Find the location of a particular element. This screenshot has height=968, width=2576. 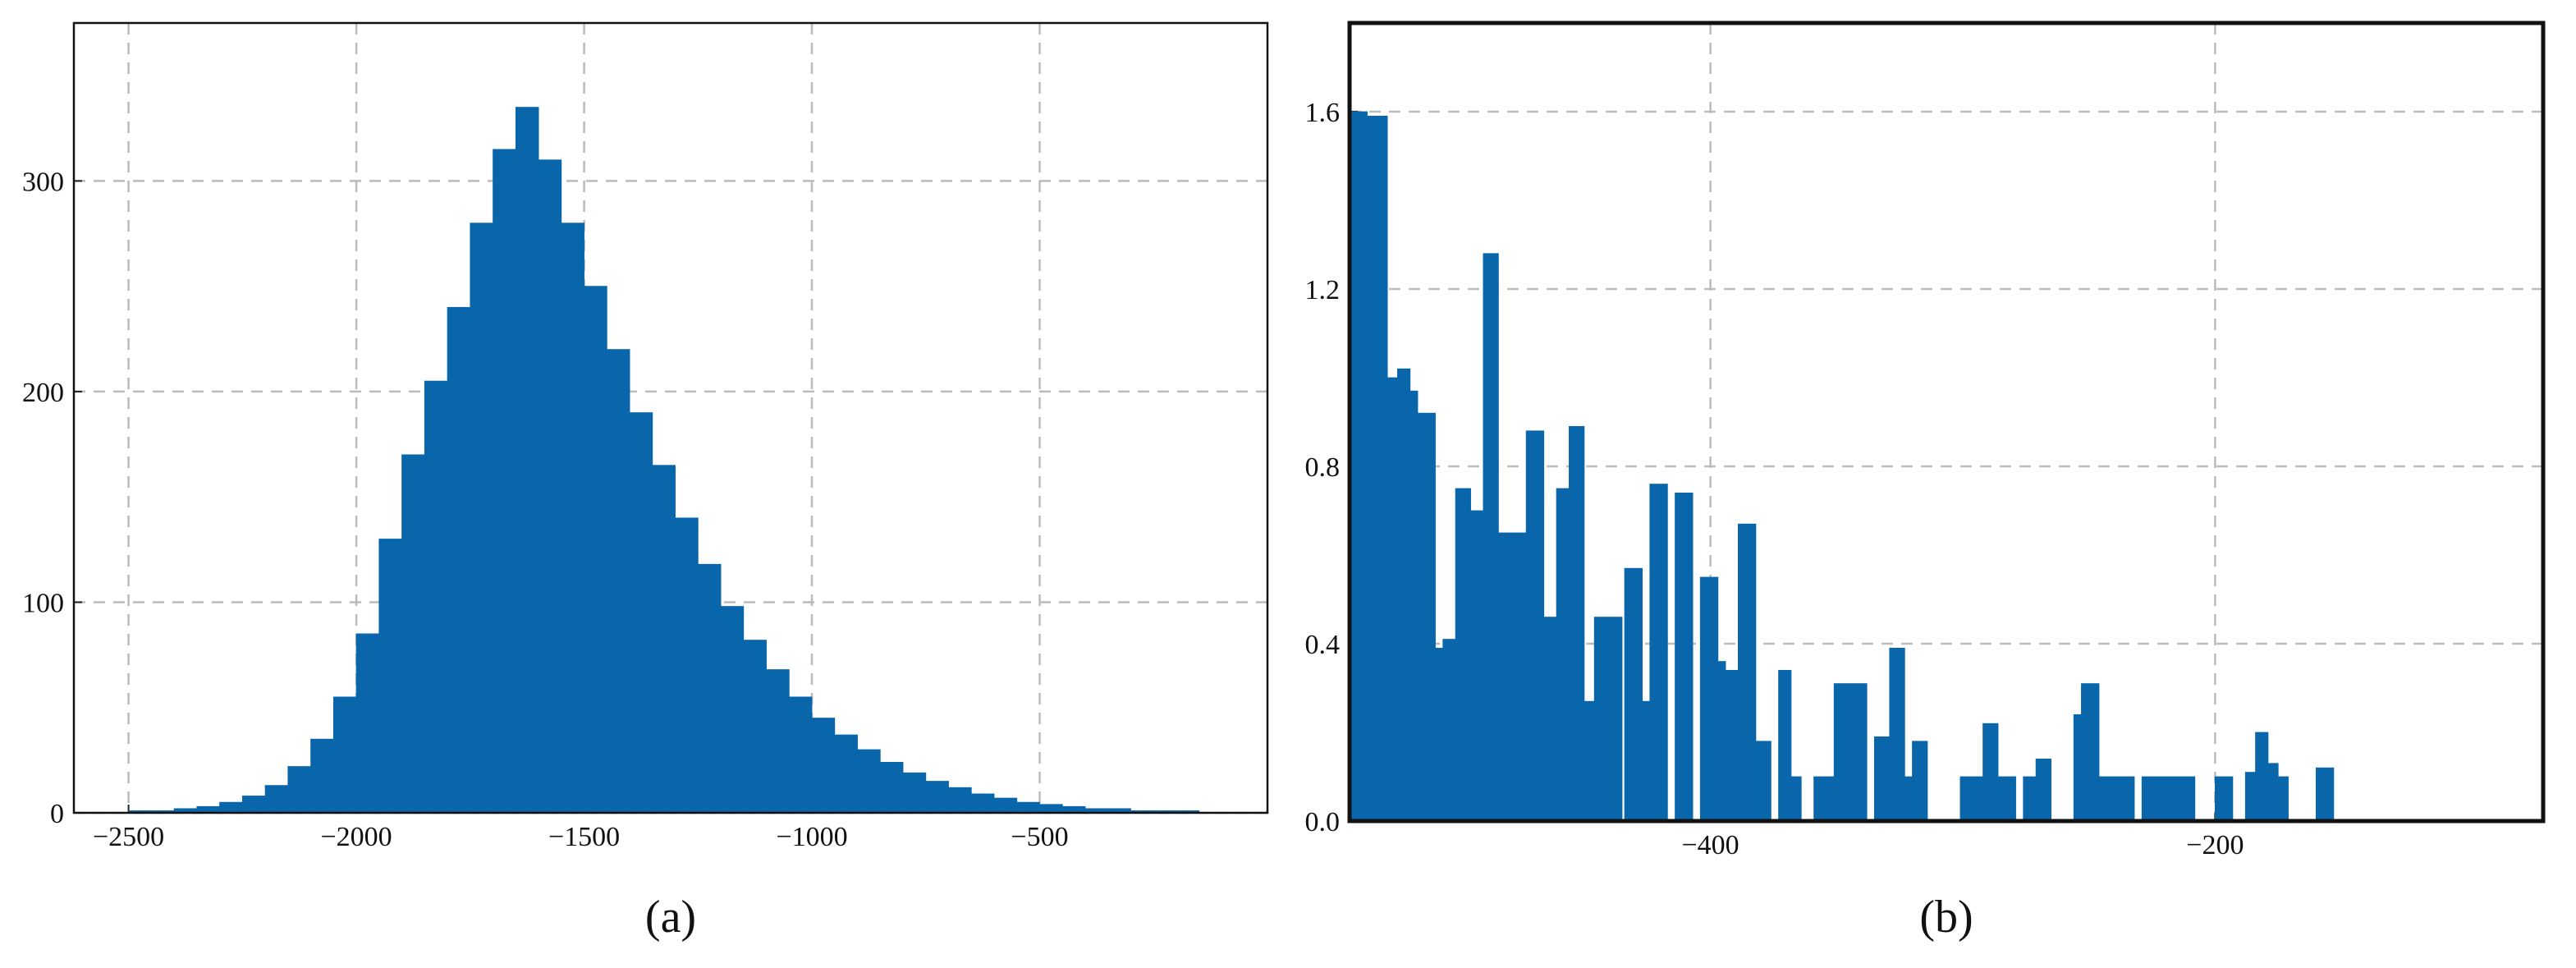

x-tick-label: −1500 is located at coordinates (584, 837).